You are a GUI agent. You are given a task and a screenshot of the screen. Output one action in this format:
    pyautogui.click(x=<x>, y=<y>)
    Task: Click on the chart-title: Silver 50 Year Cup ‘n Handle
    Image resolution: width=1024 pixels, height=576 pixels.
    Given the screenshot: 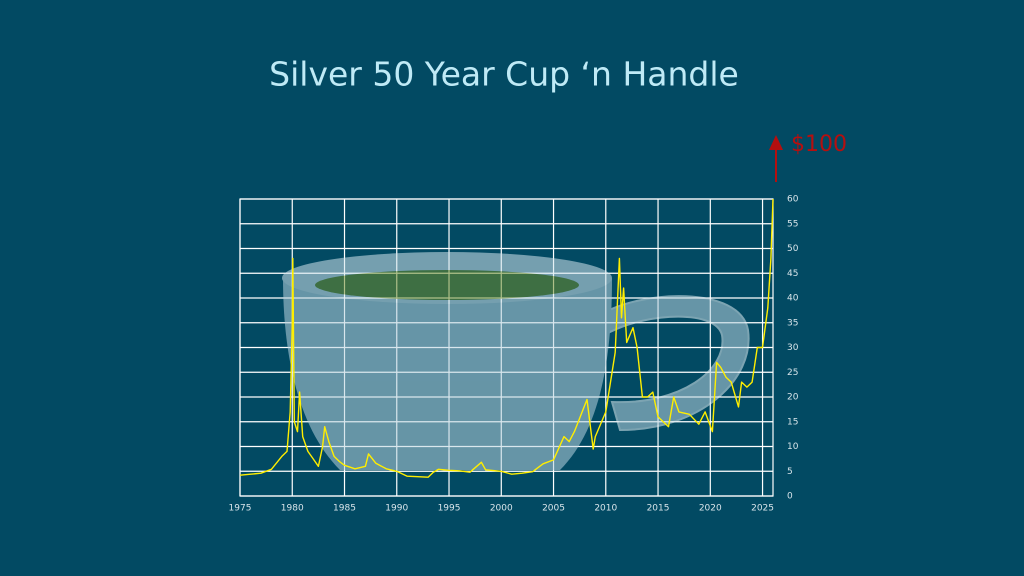 What is the action you would take?
    pyautogui.click(x=504, y=74)
    